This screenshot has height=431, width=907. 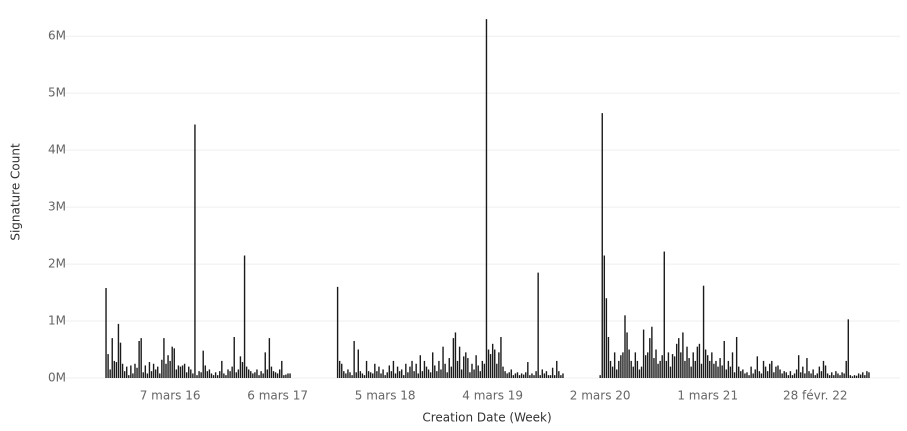 What do you see at coordinates (57, 36) in the screenshot?
I see `y-tick-label: 6M` at bounding box center [57, 36].